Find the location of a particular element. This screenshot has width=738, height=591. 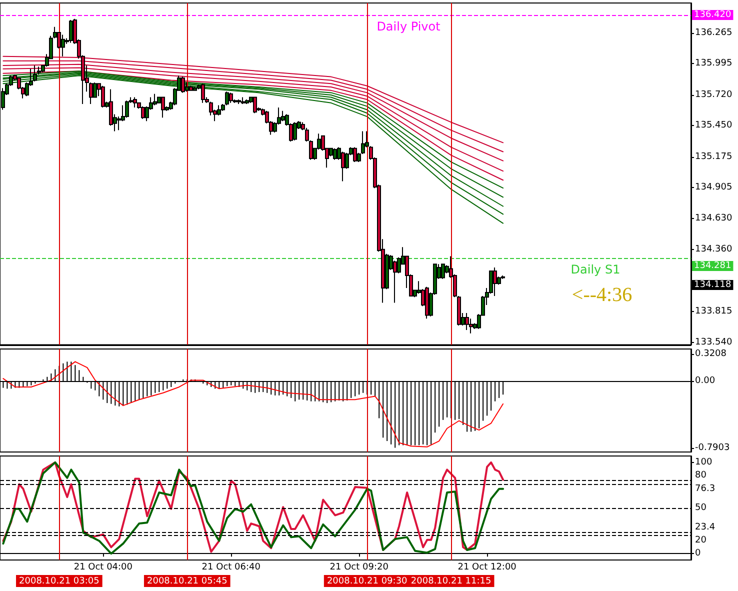

y-tick-label: 134.630 is located at coordinates (713, 219).